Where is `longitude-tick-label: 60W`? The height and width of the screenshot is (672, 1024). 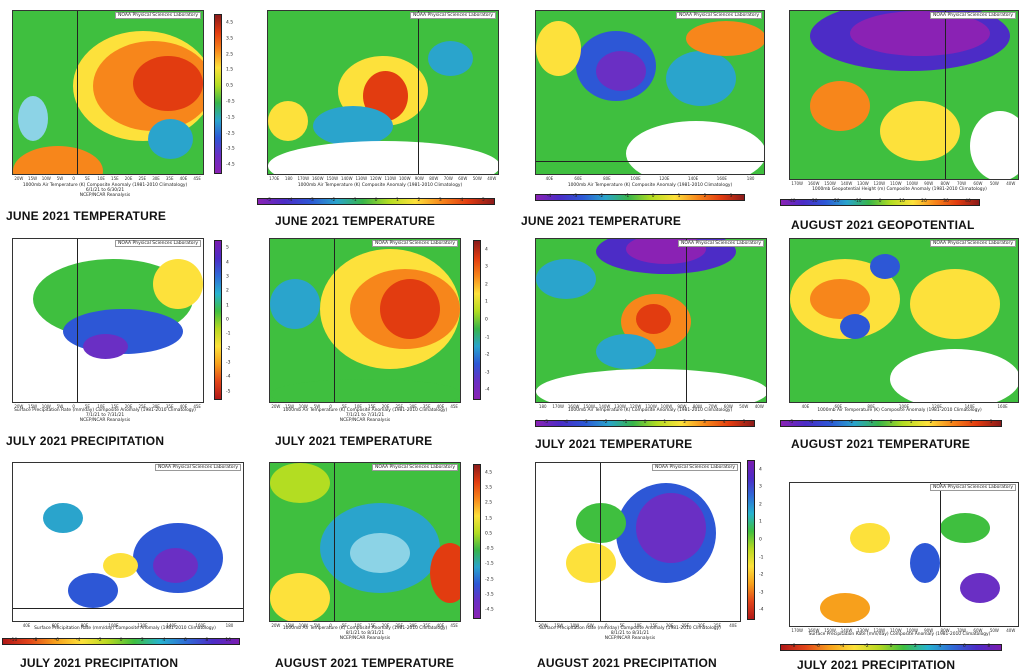 longitude-tick-label: 60W is located at coordinates (978, 630).